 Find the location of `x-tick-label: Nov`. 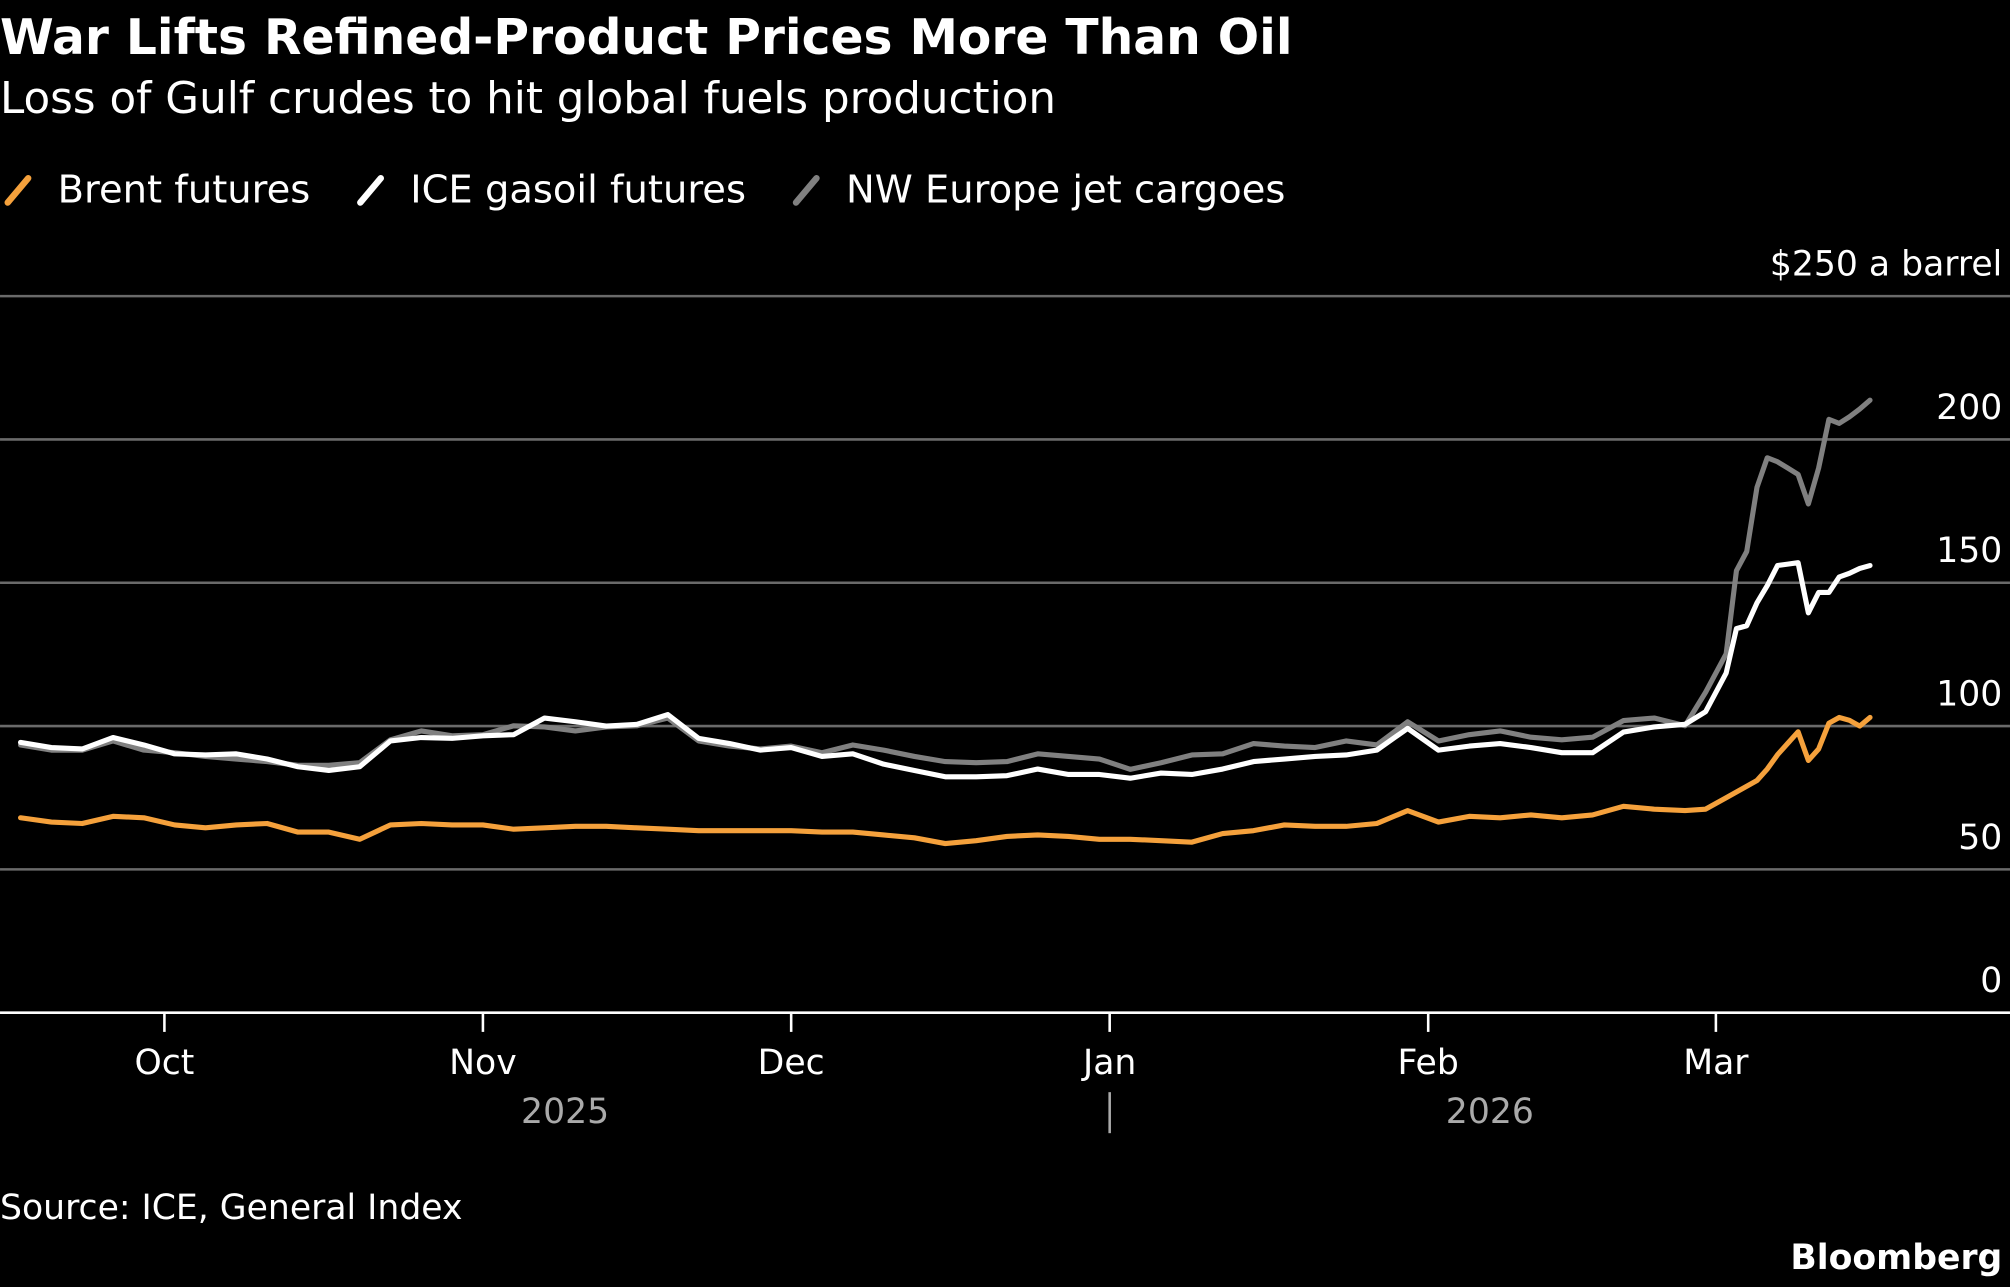

x-tick-label: Nov is located at coordinates (483, 1063).